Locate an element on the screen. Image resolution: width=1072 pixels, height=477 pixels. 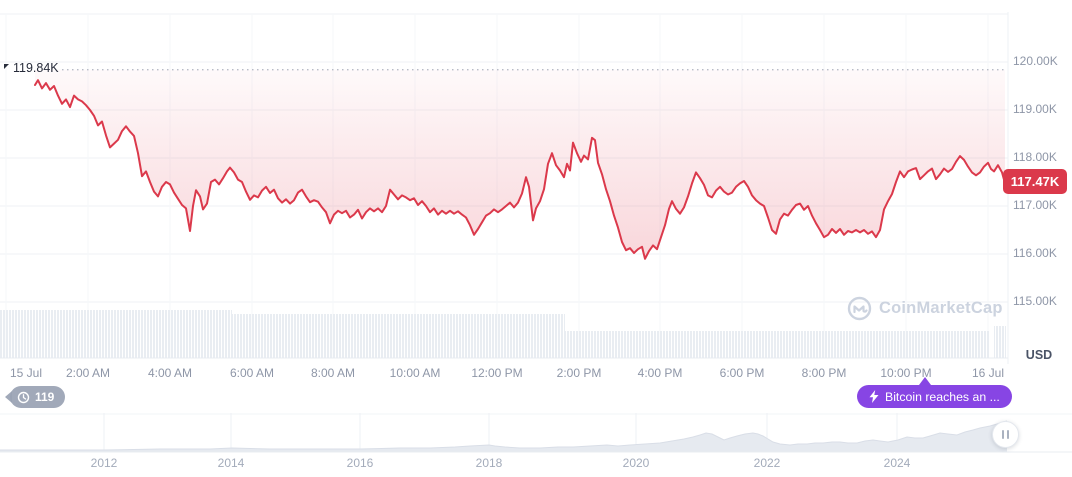
x-axis-tick: 2:00 AM is located at coordinates (88, 373).